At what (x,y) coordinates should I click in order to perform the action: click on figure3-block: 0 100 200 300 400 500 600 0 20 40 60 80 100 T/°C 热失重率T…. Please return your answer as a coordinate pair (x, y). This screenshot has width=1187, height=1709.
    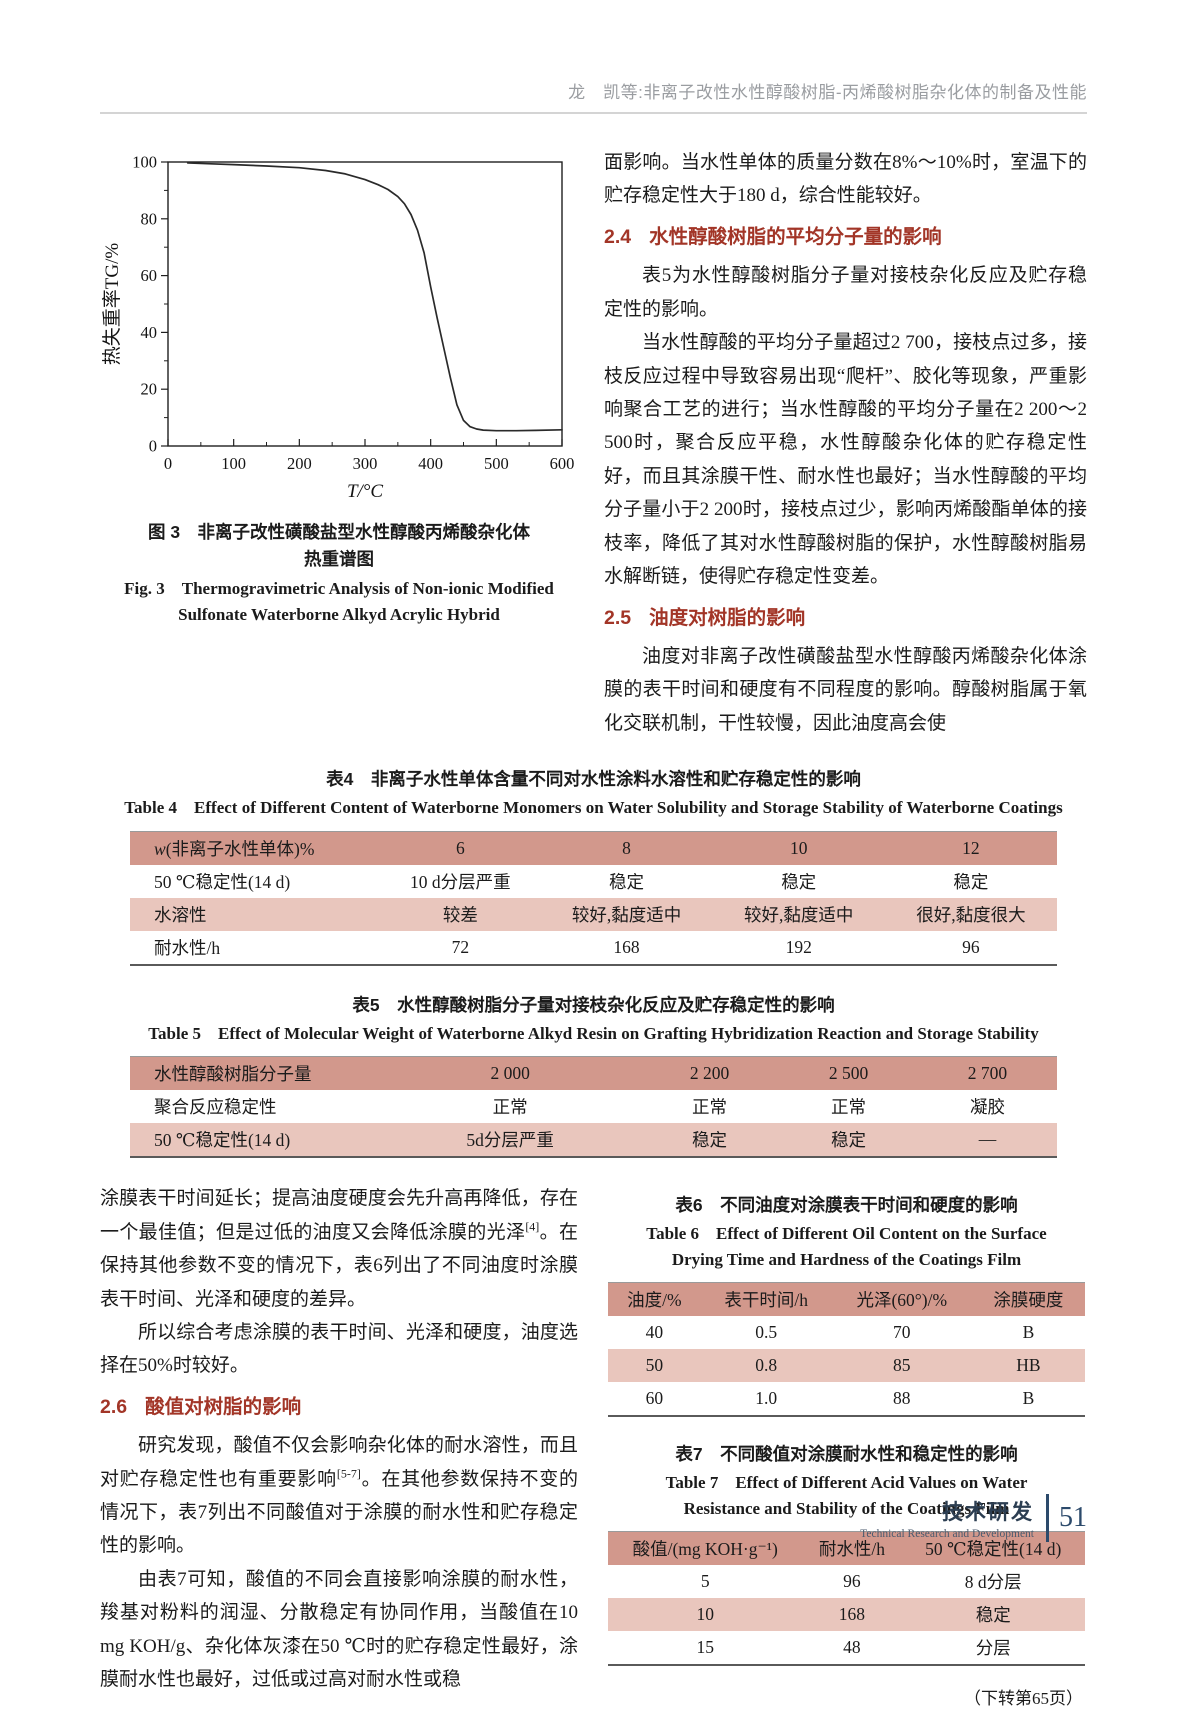
    Looking at the image, I should click on (339, 443).